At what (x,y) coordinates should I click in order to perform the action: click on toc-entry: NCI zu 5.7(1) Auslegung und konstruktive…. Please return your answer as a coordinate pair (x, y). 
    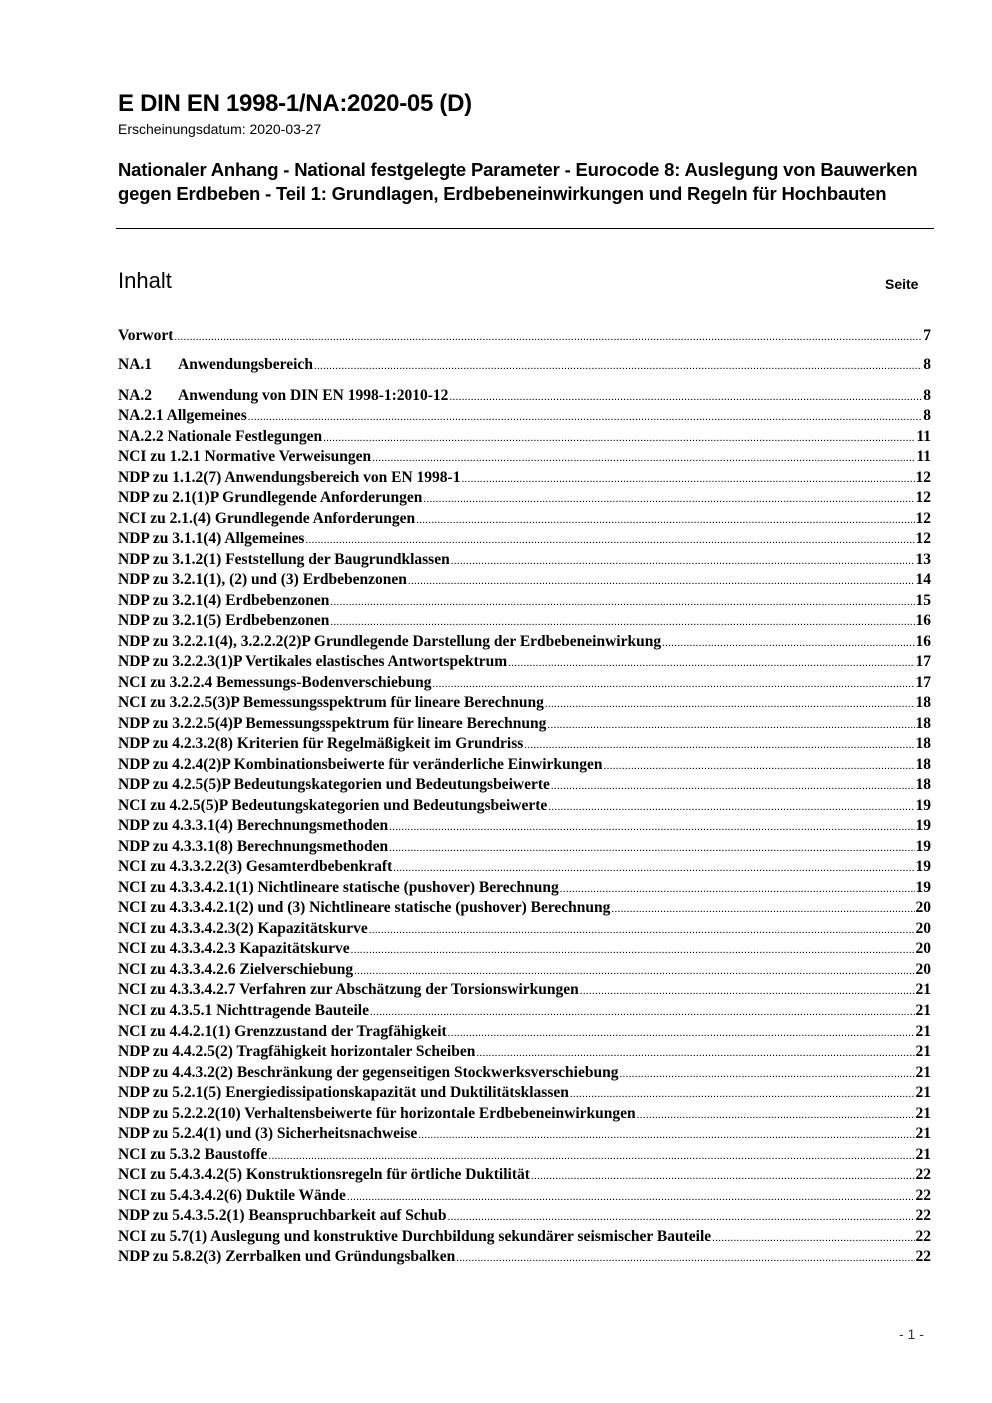
    Looking at the image, I should click on (524, 1237).